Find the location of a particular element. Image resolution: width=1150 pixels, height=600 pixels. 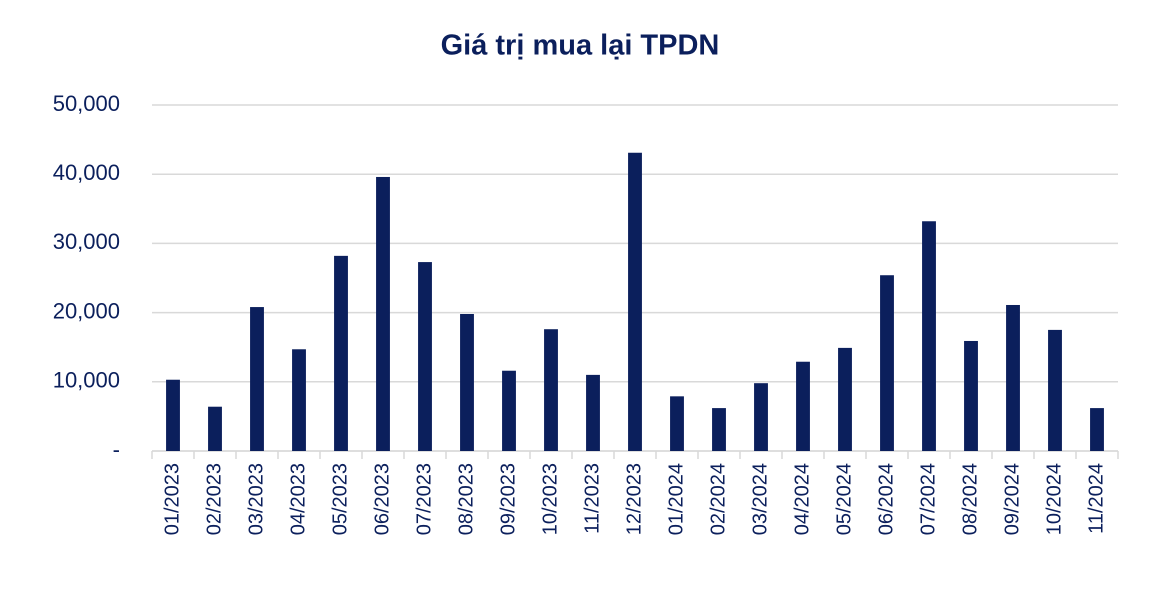

x-tick-label: 05/2023 is located at coordinates (340, 499).